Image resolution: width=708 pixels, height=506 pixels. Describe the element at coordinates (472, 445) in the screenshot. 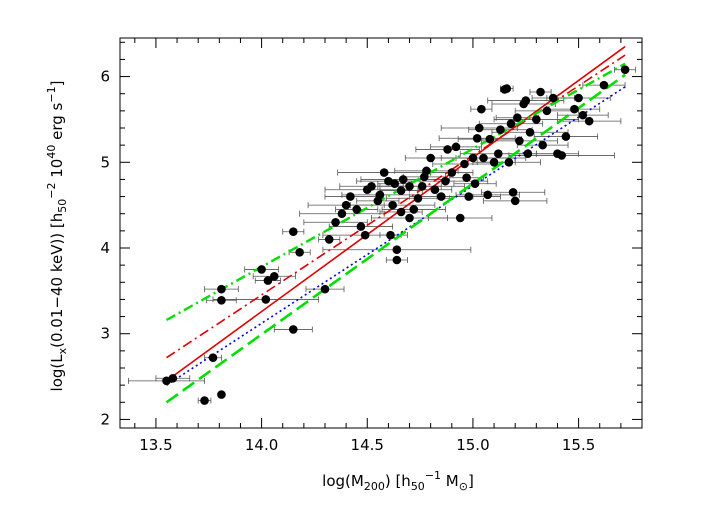

I see `x-tick-label: 15.0` at that location.